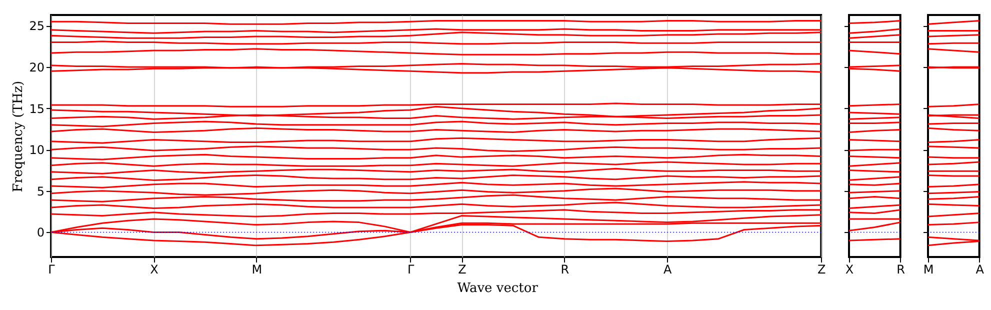 Image resolution: width=991 pixels, height=310 pixels. I want to click on y-axis-title: Frequency (THz), so click(18, 136).